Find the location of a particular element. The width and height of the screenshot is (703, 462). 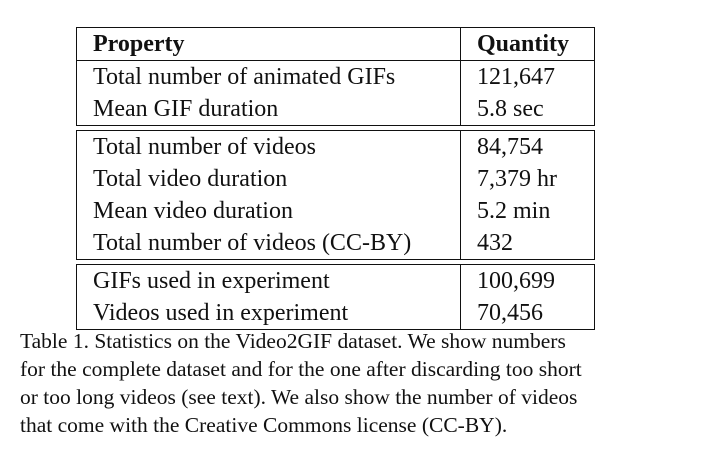

quantity-cell: 5.2 min is located at coordinates (514, 211).